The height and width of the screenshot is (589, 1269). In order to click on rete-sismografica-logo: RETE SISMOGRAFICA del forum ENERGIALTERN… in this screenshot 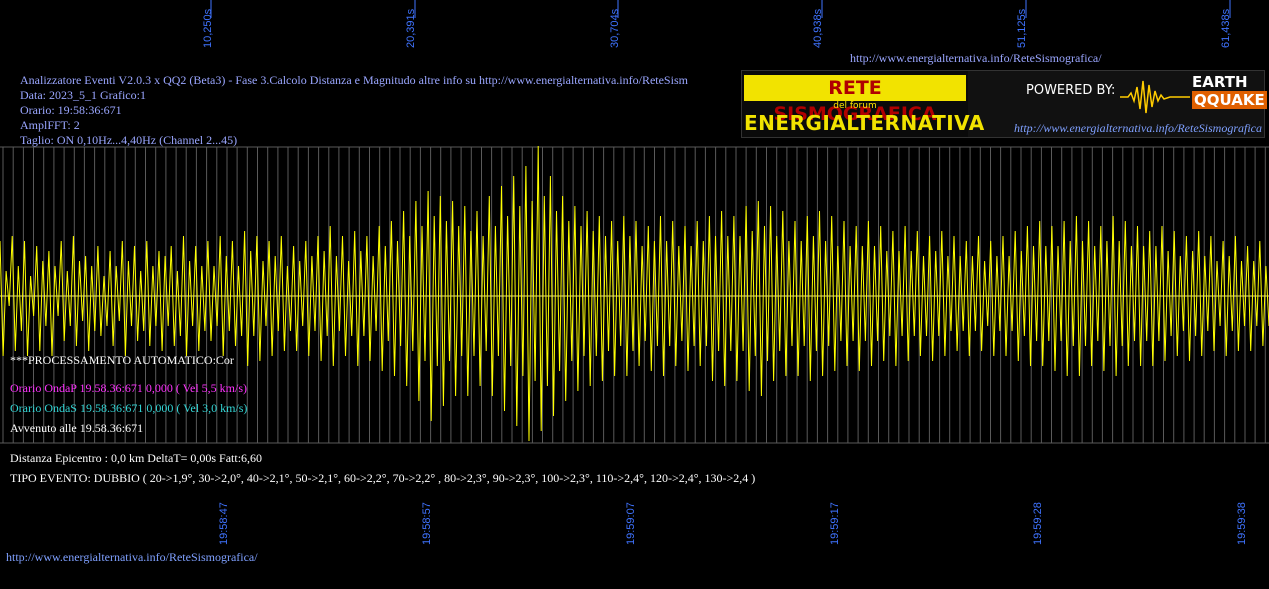, I will do `click(1004, 104)`.